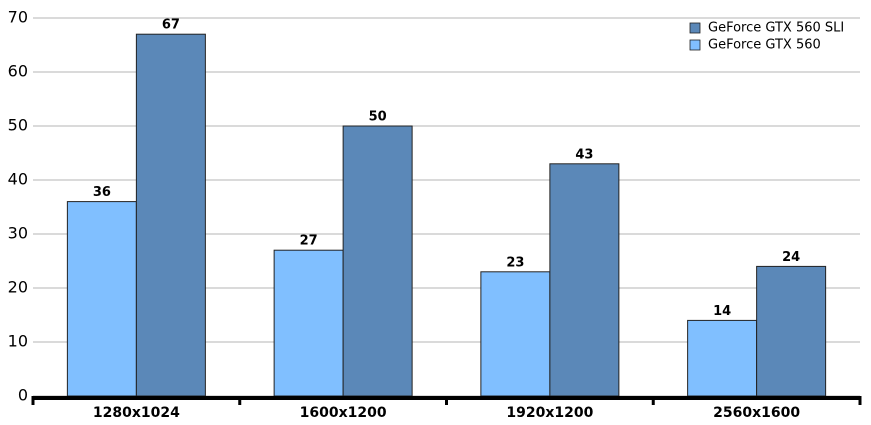 This screenshot has width=871, height=425. What do you see at coordinates (18, 17) in the screenshot?
I see `y-tick-label: 70` at bounding box center [18, 17].